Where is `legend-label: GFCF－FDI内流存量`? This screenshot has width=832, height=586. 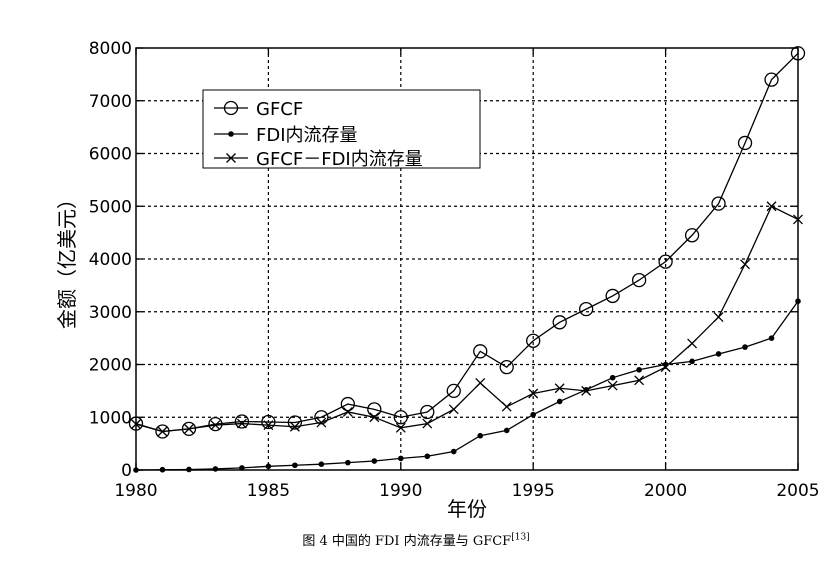 legend-label: GFCF－FDI内流存量 is located at coordinates (339, 159).